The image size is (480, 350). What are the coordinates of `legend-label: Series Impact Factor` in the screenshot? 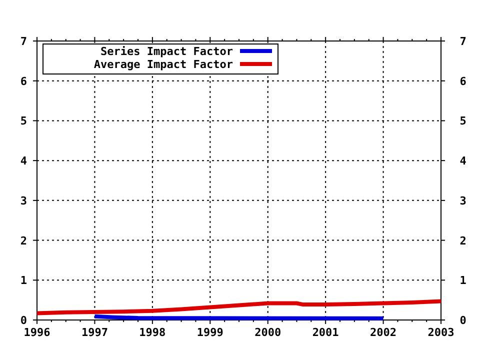 It's located at (167, 51).